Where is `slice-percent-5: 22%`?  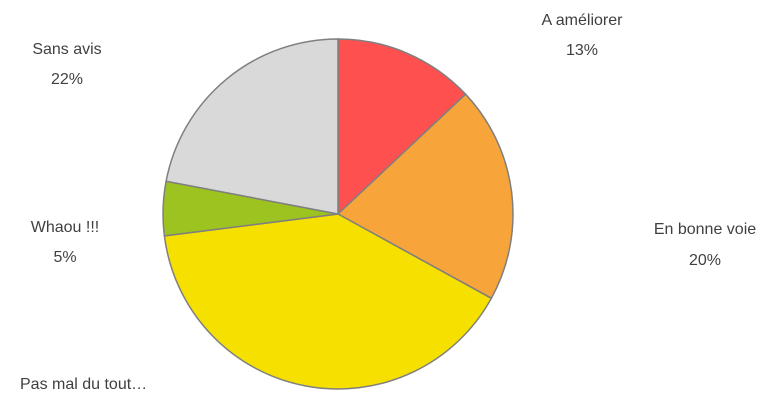 slice-percent-5: 22% is located at coordinates (67, 79).